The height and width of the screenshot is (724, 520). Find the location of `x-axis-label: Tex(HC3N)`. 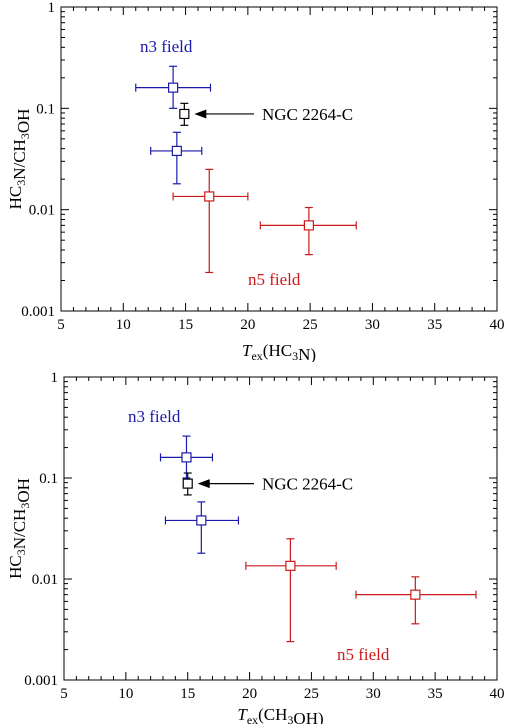

x-axis-label: Tex(HC3N) is located at coordinates (279, 351).